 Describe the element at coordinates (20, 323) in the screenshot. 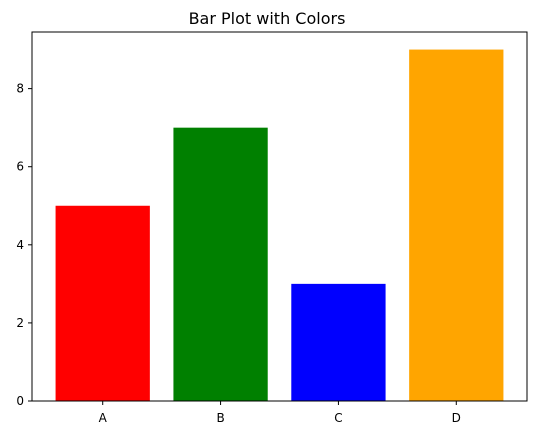

I see `y-tick-label: 2` at that location.